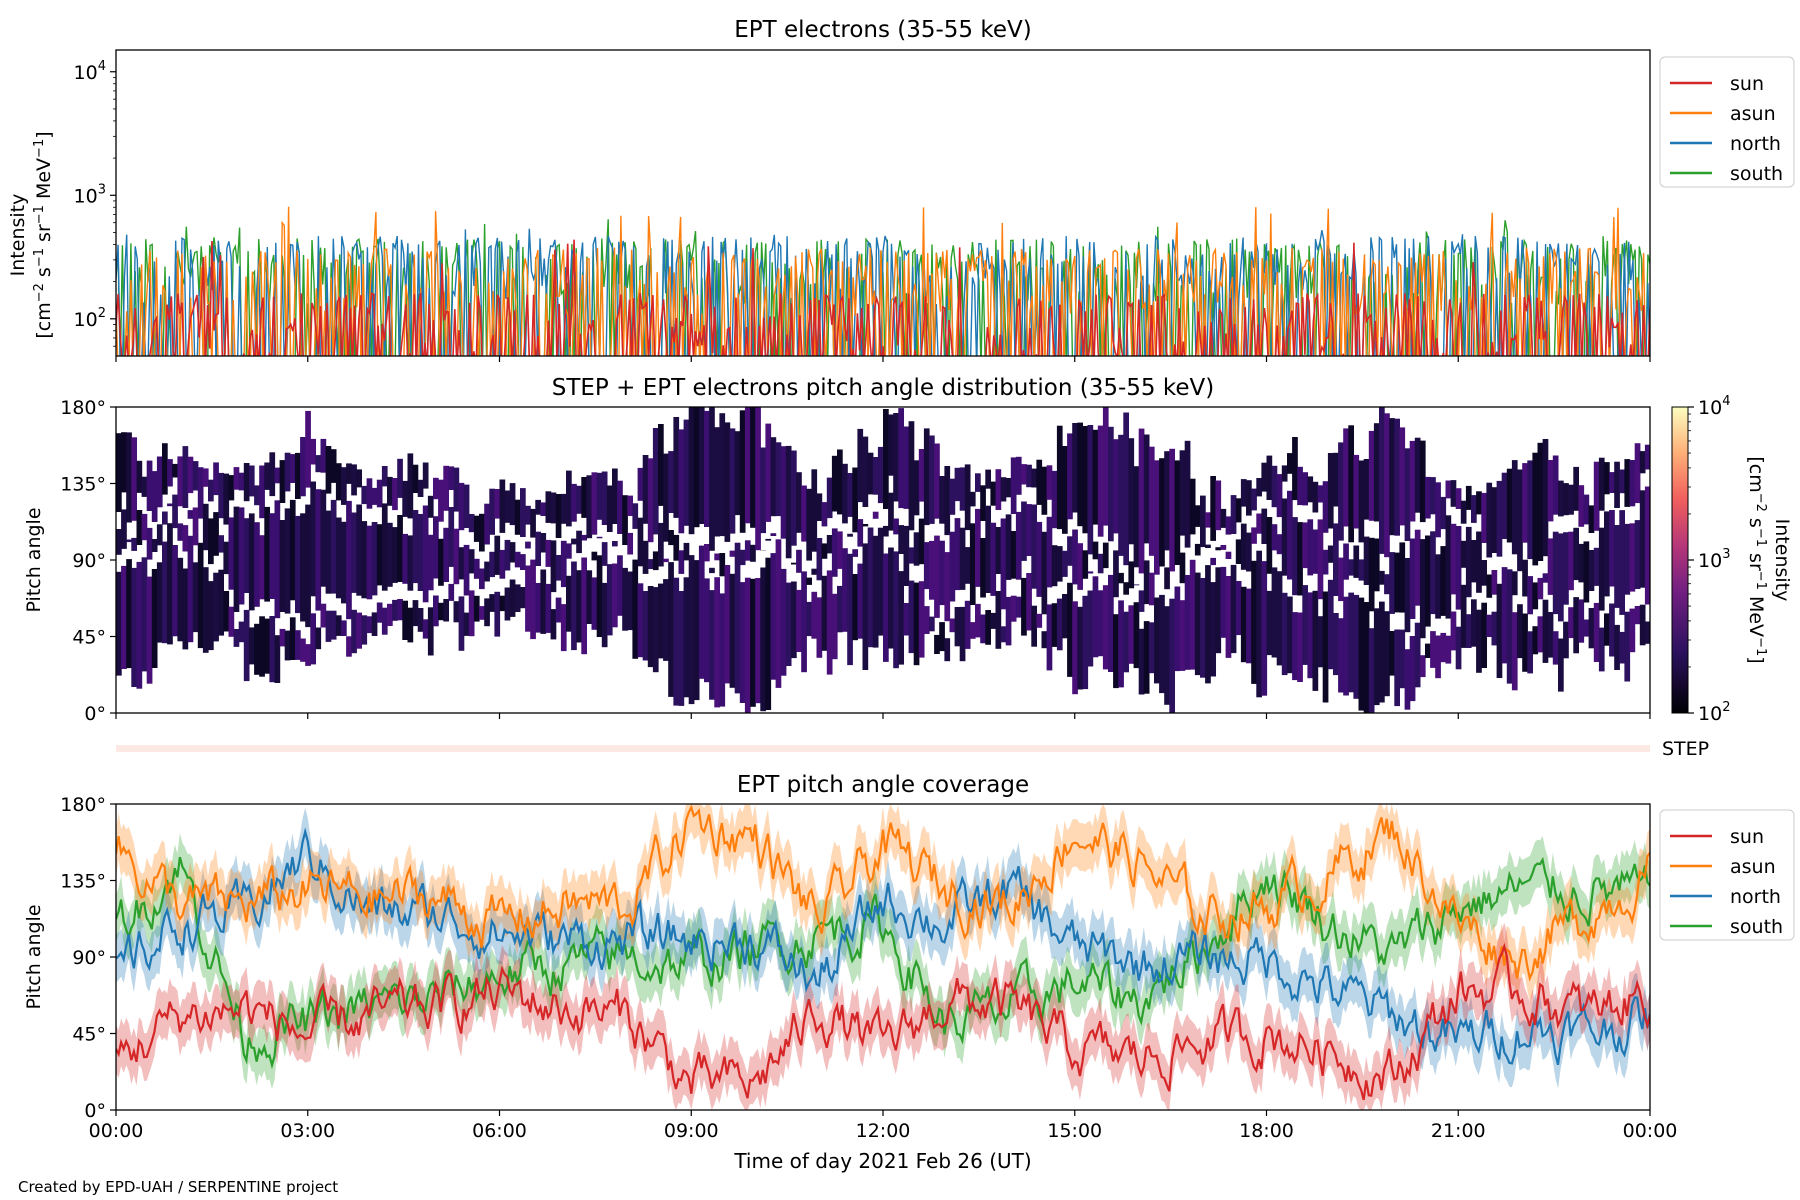 The width and height of the screenshot is (1800, 1200). Describe the element at coordinates (1727, 875) in the screenshot. I see `legend-box` at that location.